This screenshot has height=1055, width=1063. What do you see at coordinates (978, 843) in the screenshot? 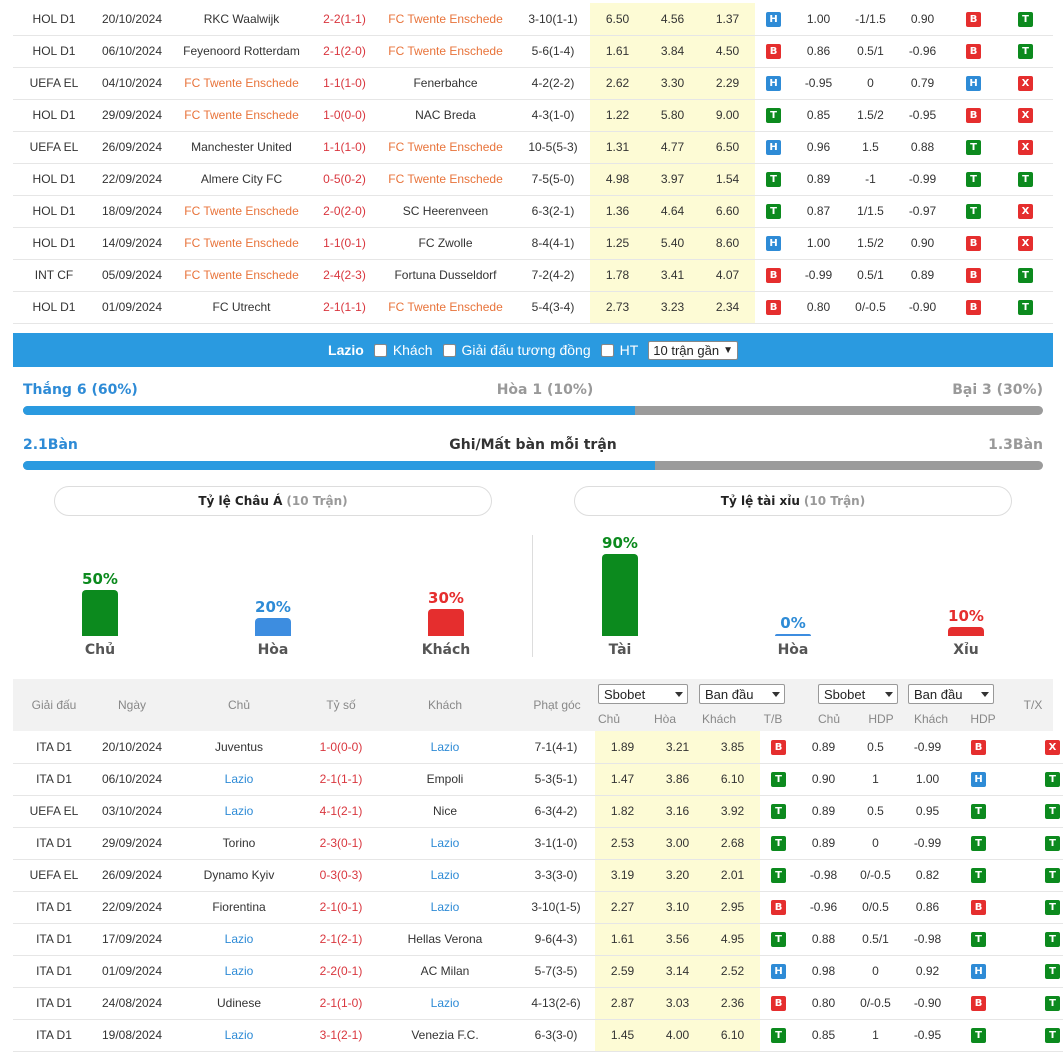
I see `hdp-result-badge: T` at bounding box center [978, 843].